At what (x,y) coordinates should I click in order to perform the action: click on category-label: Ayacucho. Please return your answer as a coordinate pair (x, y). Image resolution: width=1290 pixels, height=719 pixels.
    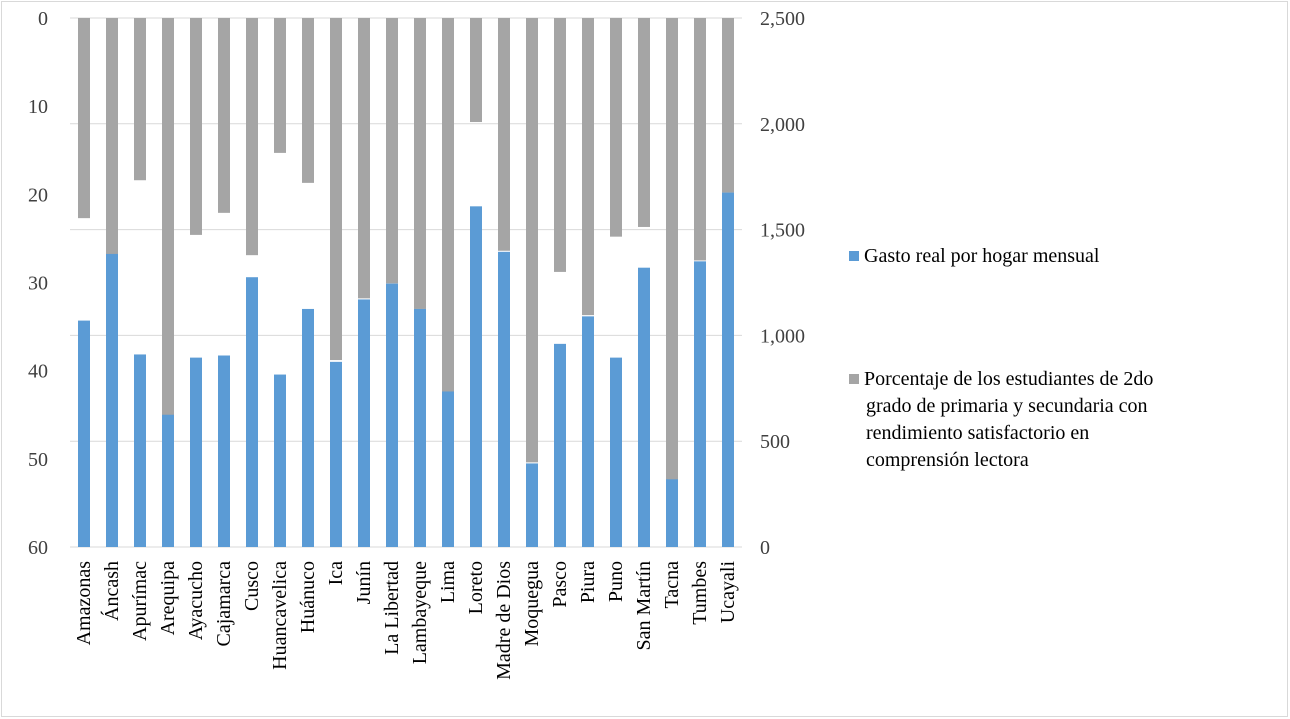
    Looking at the image, I should click on (196, 600).